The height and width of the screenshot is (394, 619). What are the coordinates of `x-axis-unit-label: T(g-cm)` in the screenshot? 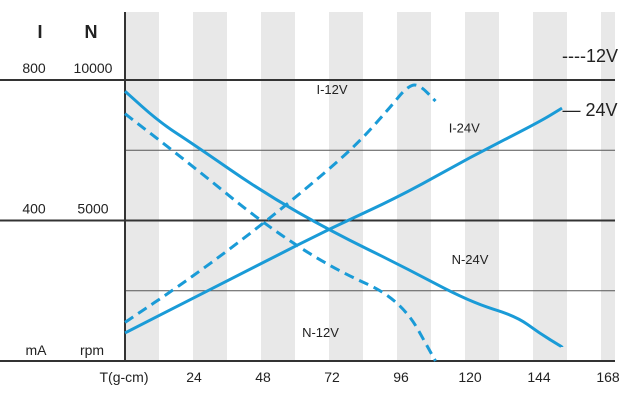 It's located at (124, 377).